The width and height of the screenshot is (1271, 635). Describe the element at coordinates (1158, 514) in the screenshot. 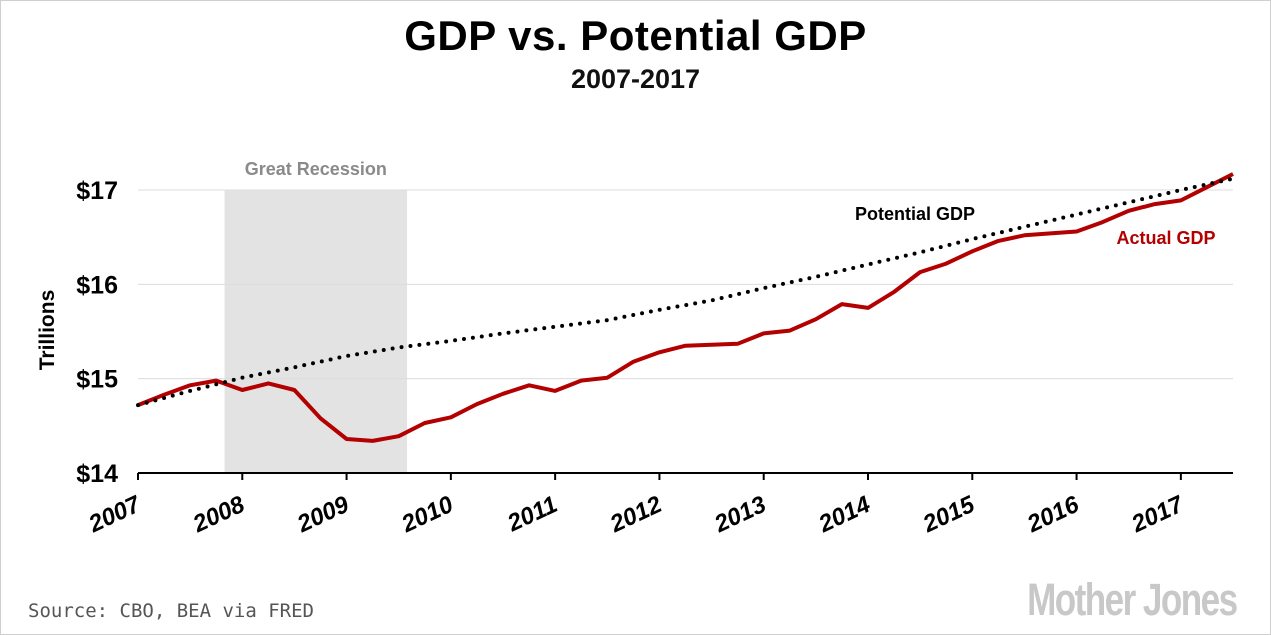

I see `x-tick-label: 2017` at that location.